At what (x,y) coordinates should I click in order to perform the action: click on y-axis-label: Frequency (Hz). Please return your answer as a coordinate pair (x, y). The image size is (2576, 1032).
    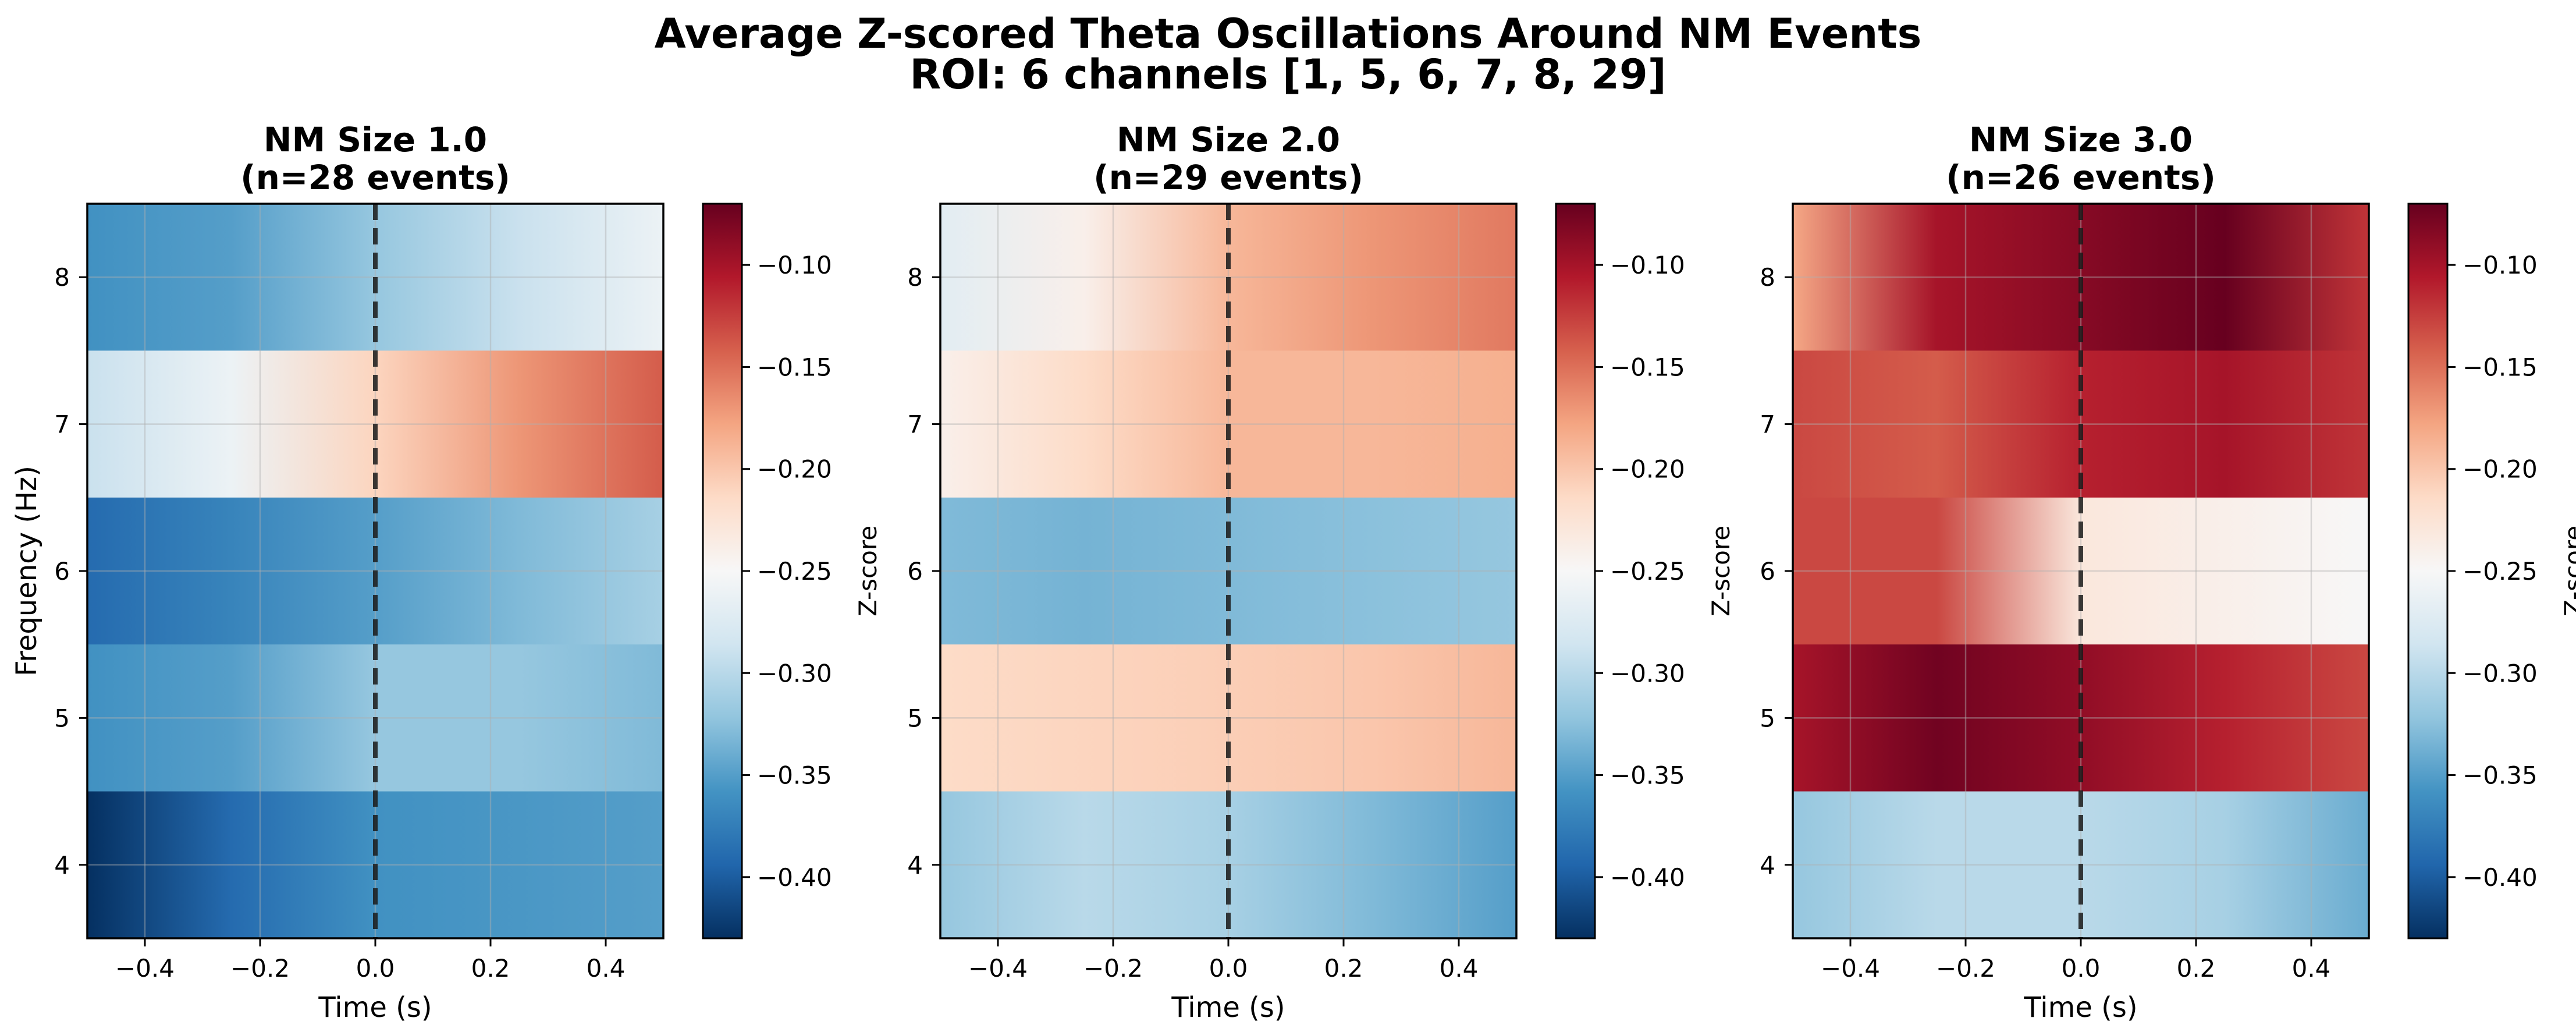
    Looking at the image, I should click on (27, 571).